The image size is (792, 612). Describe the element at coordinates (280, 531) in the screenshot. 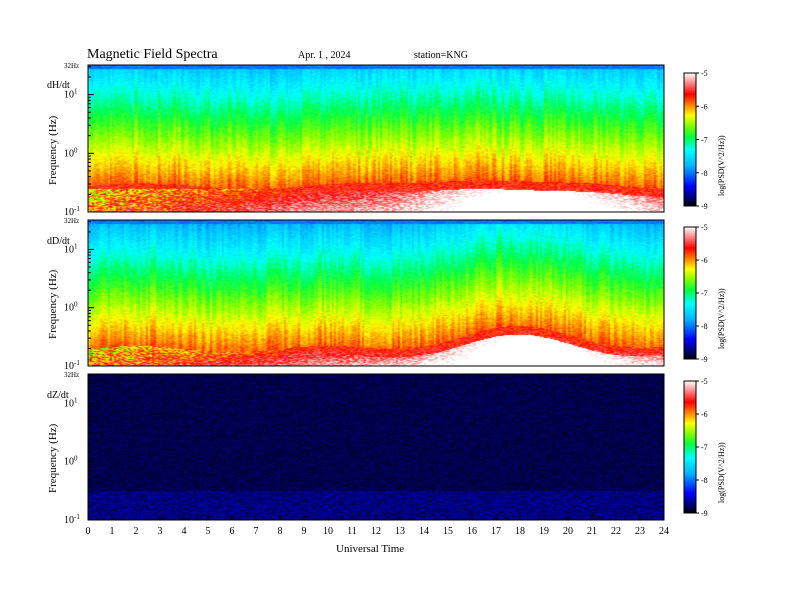

I see `x-tick-label: 8` at that location.